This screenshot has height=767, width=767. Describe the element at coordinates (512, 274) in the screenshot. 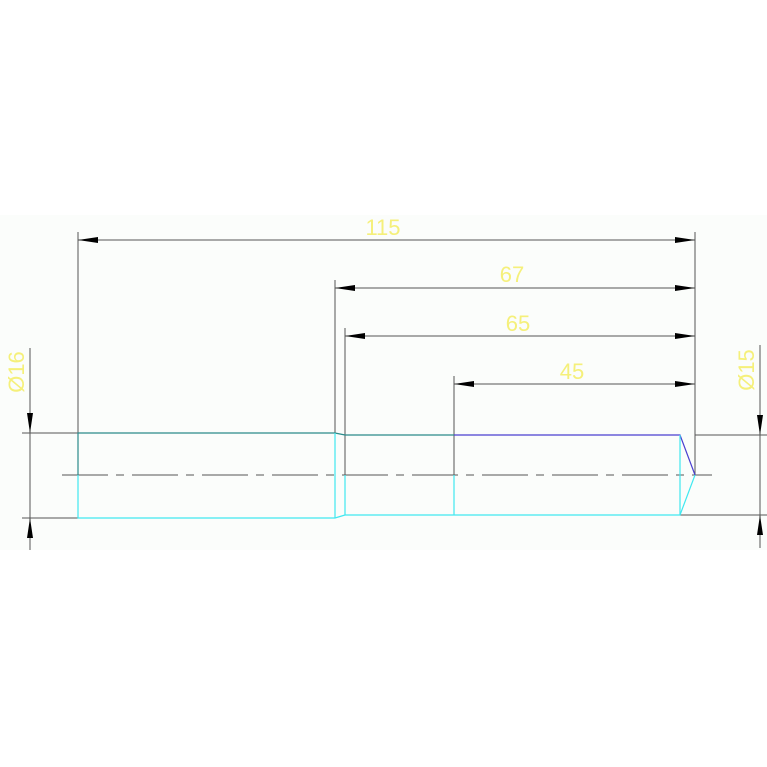

I see `dim-text-67: 67` at that location.